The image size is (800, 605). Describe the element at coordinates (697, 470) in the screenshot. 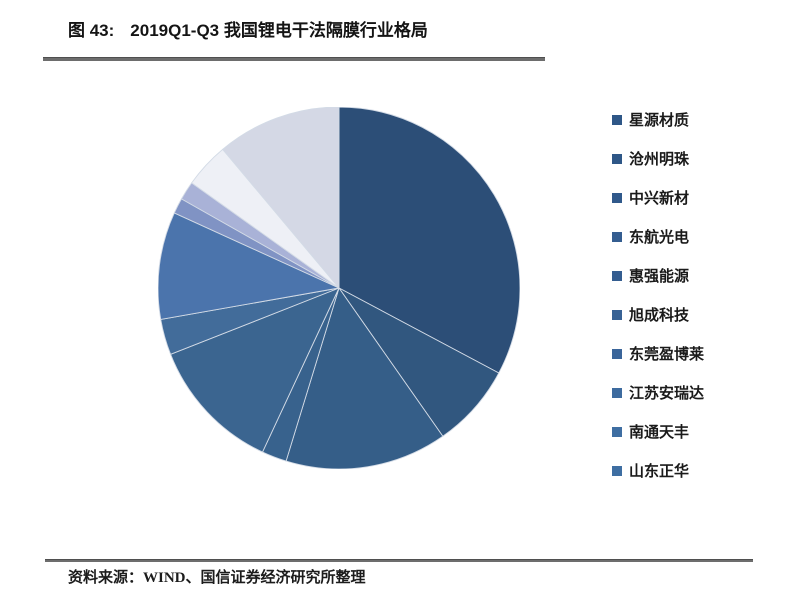

I see `legend-item-9: 山东正华` at that location.